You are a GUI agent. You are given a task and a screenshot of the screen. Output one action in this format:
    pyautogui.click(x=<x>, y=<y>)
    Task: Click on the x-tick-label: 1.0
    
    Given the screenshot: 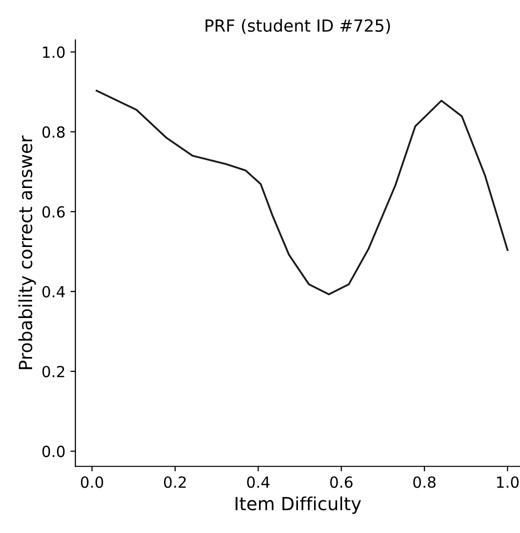 What is the action you would take?
    pyautogui.click(x=508, y=482)
    